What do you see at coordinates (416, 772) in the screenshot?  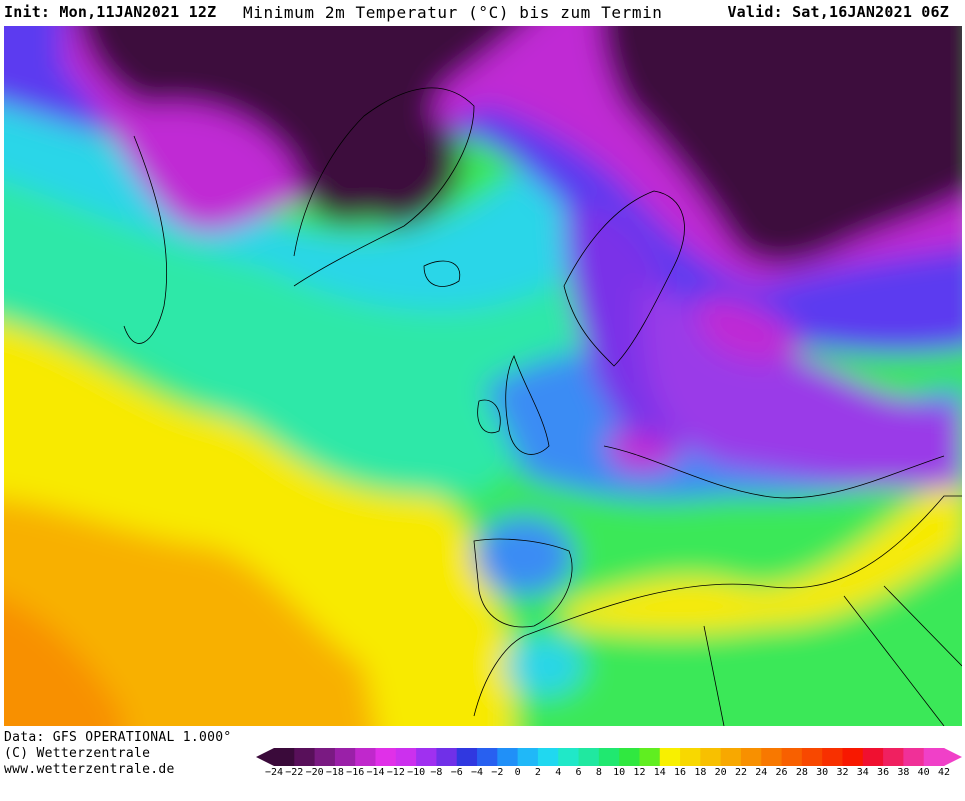 I see `legend-tick-label: −10` at bounding box center [416, 772].